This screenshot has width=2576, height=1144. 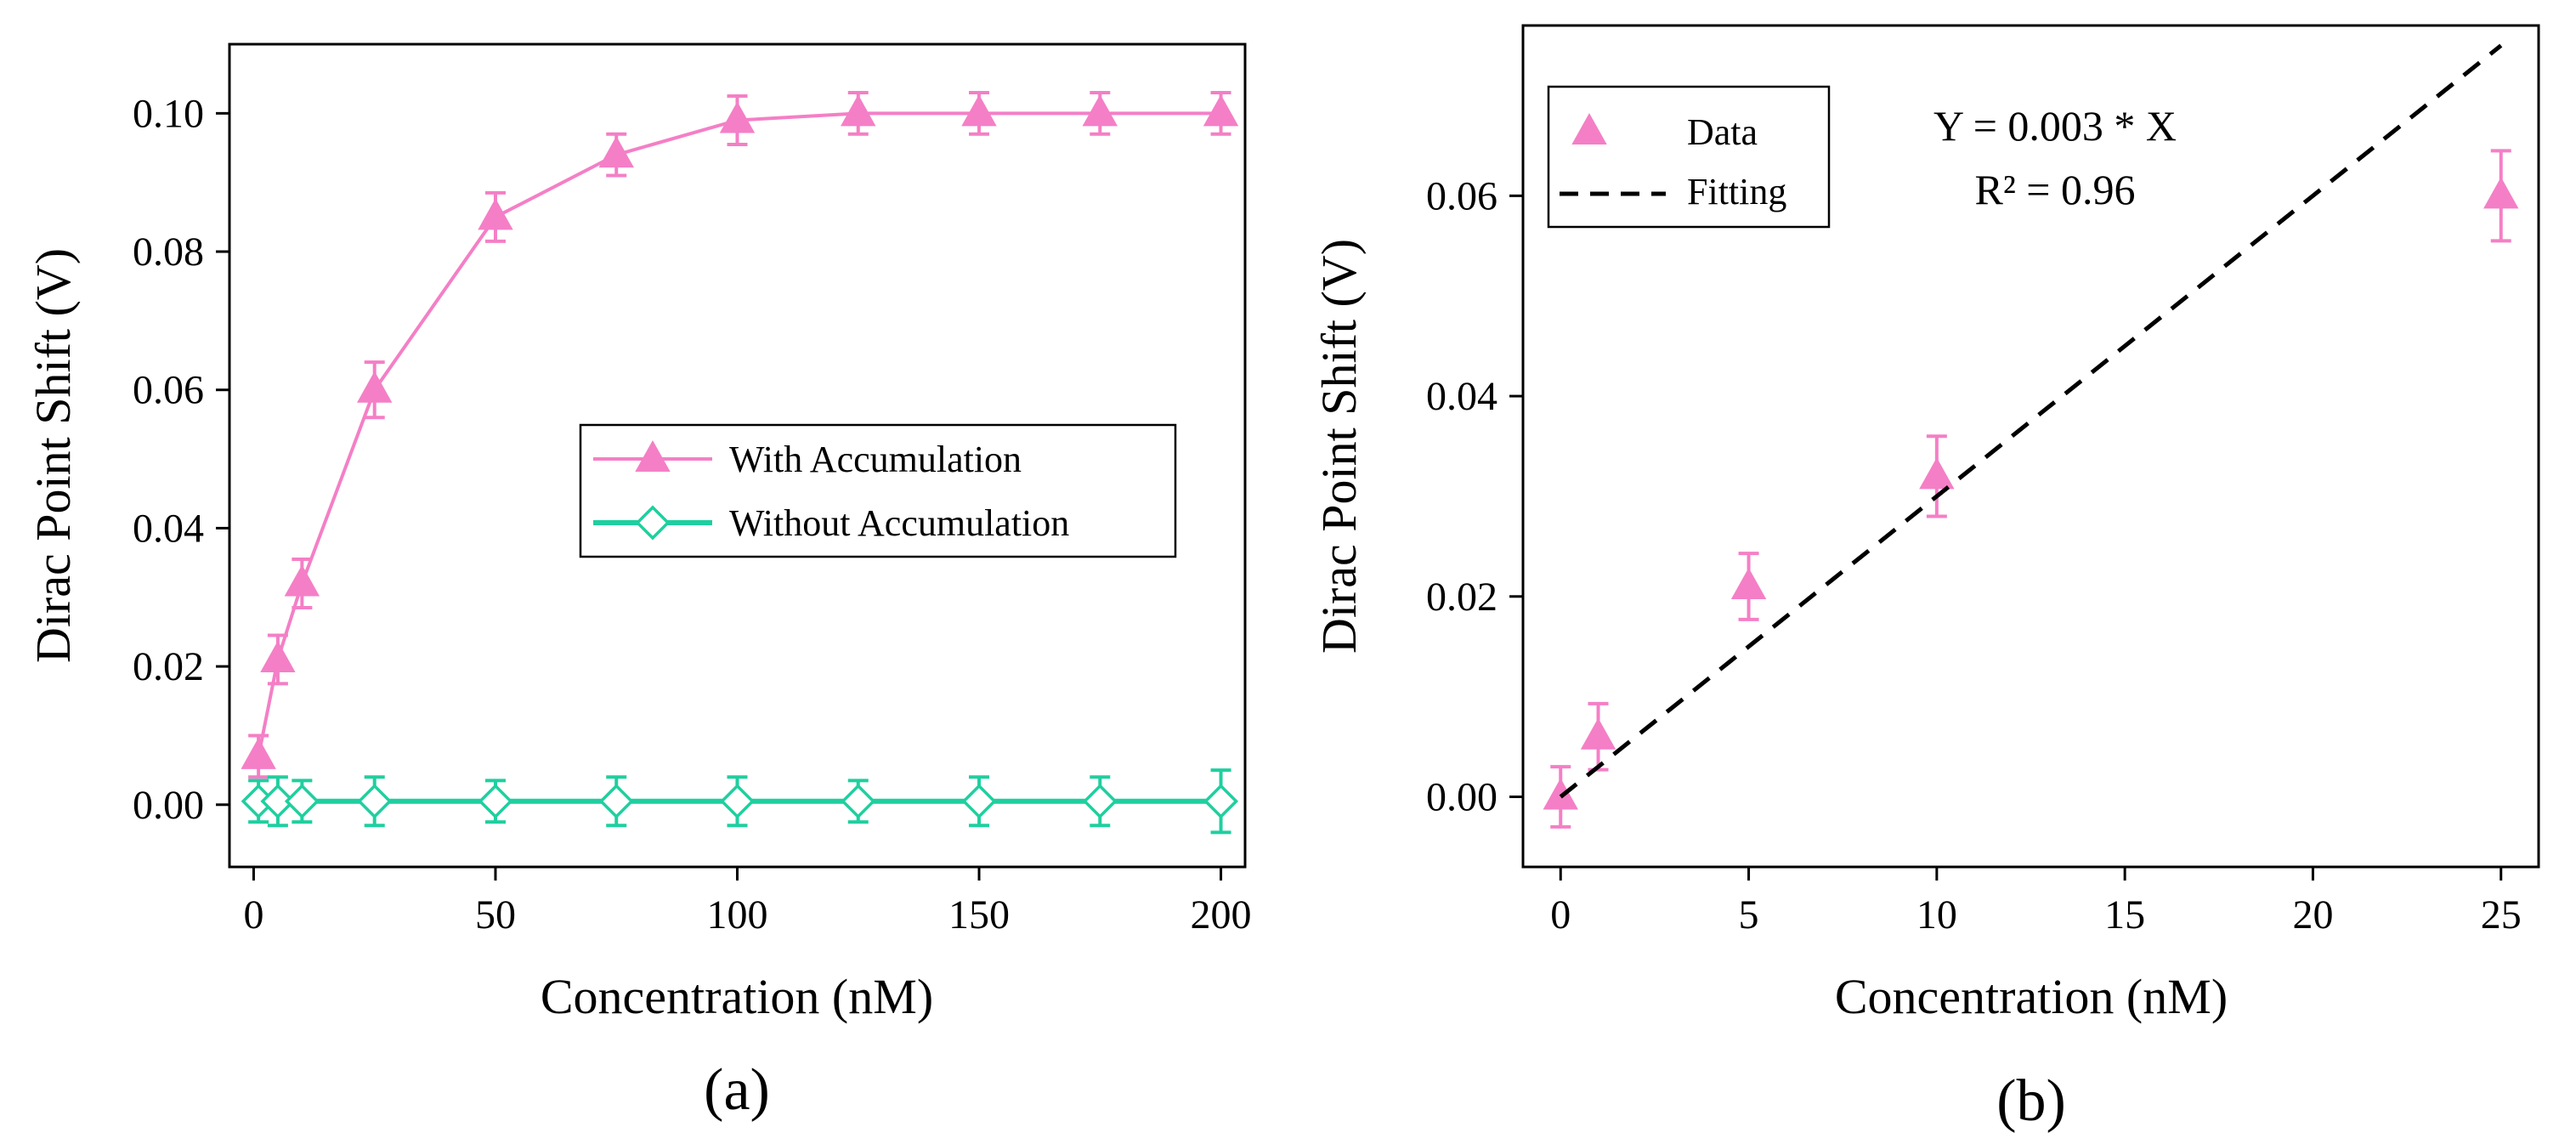 What do you see at coordinates (899, 523) in the screenshot?
I see `legend-label-without: Without Accumulation` at bounding box center [899, 523].